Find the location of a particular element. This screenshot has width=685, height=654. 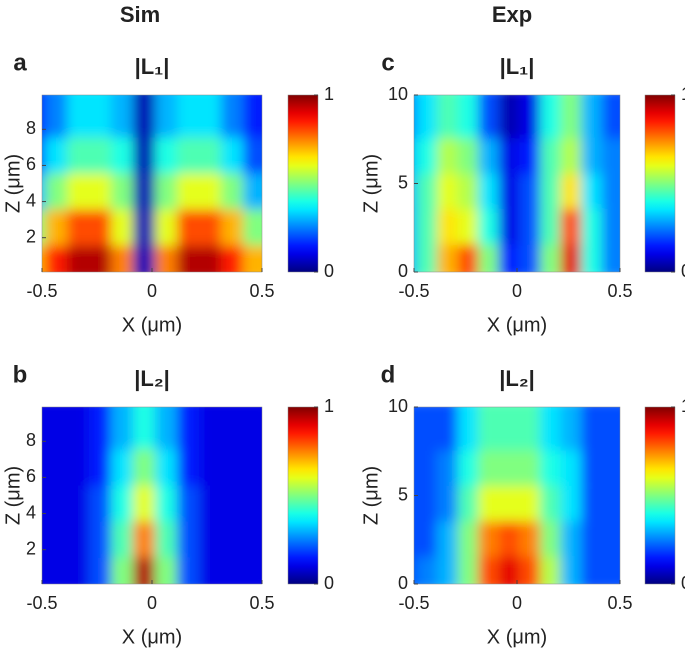

panel-label: a is located at coordinates (20, 62).